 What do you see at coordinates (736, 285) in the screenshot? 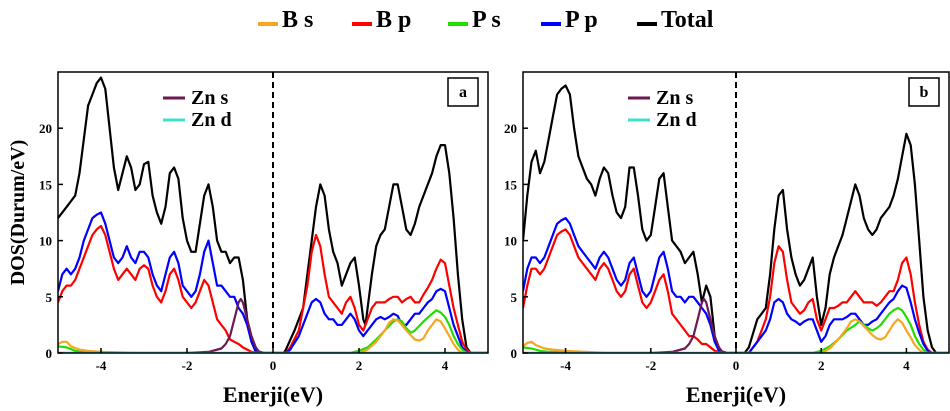
I see `series-line-p-p` at bounding box center [736, 285].